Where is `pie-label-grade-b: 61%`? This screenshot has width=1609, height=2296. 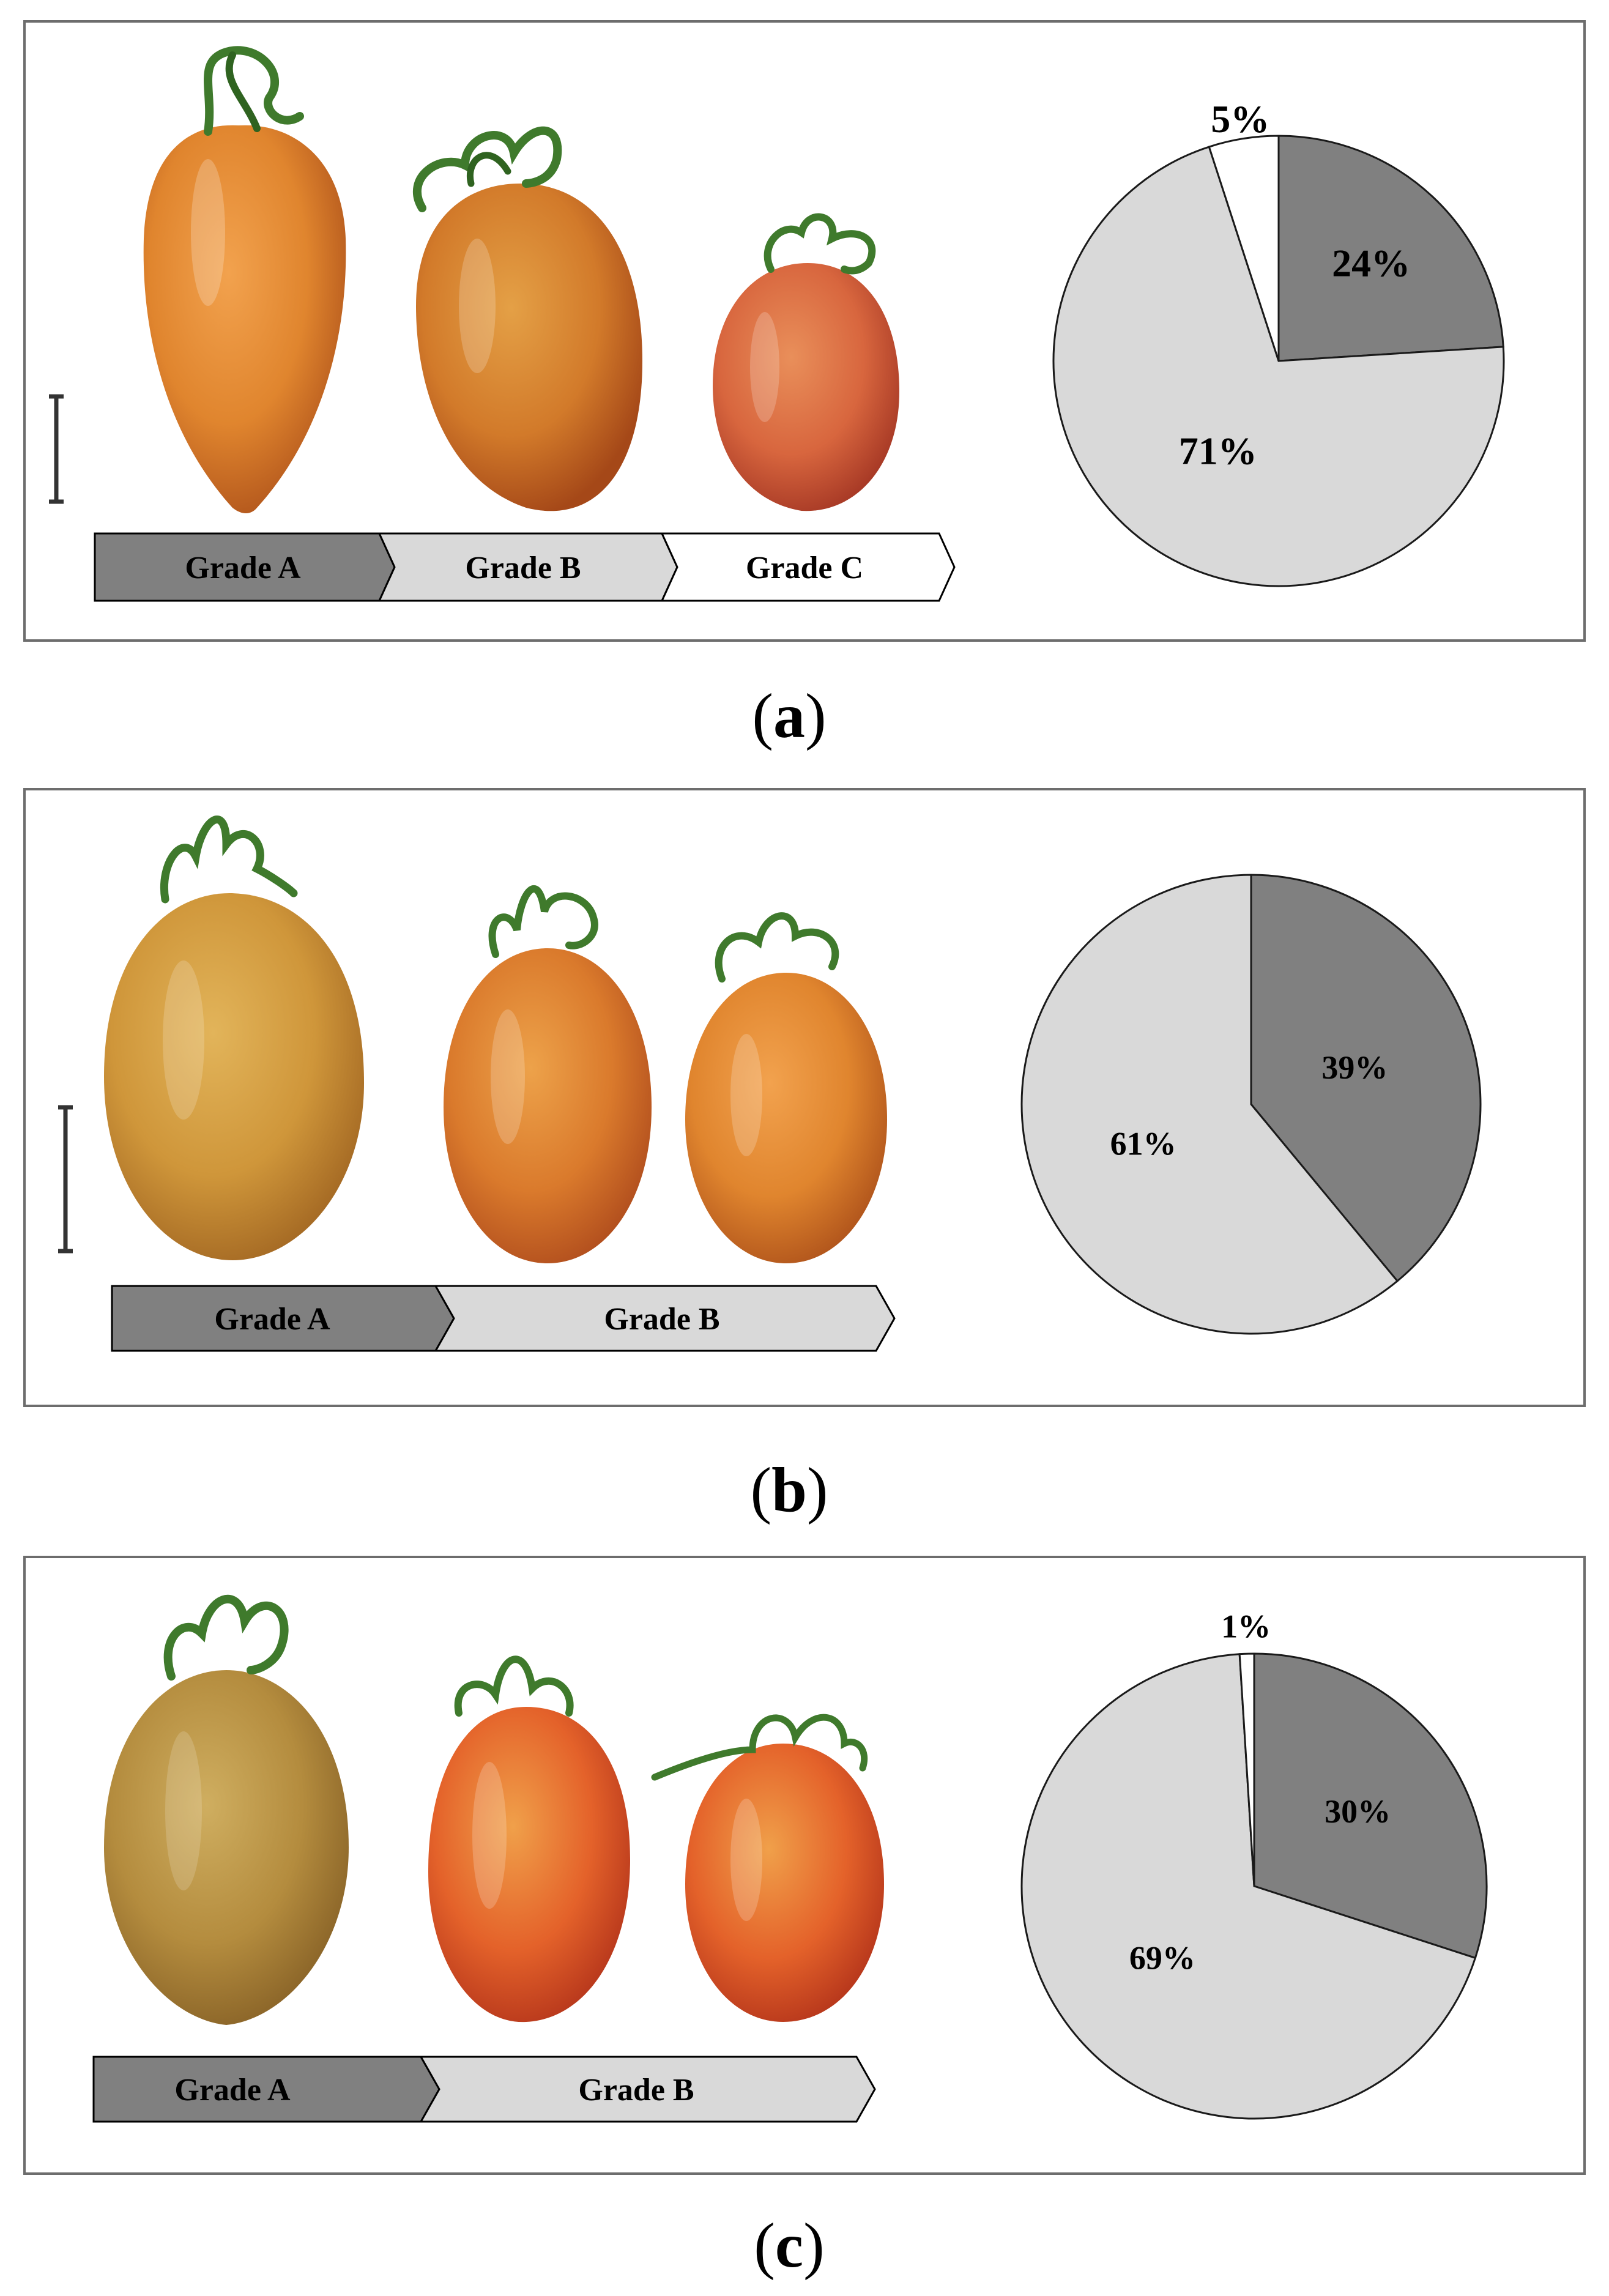 pie-label-grade-b: 61% is located at coordinates (1143, 1143).